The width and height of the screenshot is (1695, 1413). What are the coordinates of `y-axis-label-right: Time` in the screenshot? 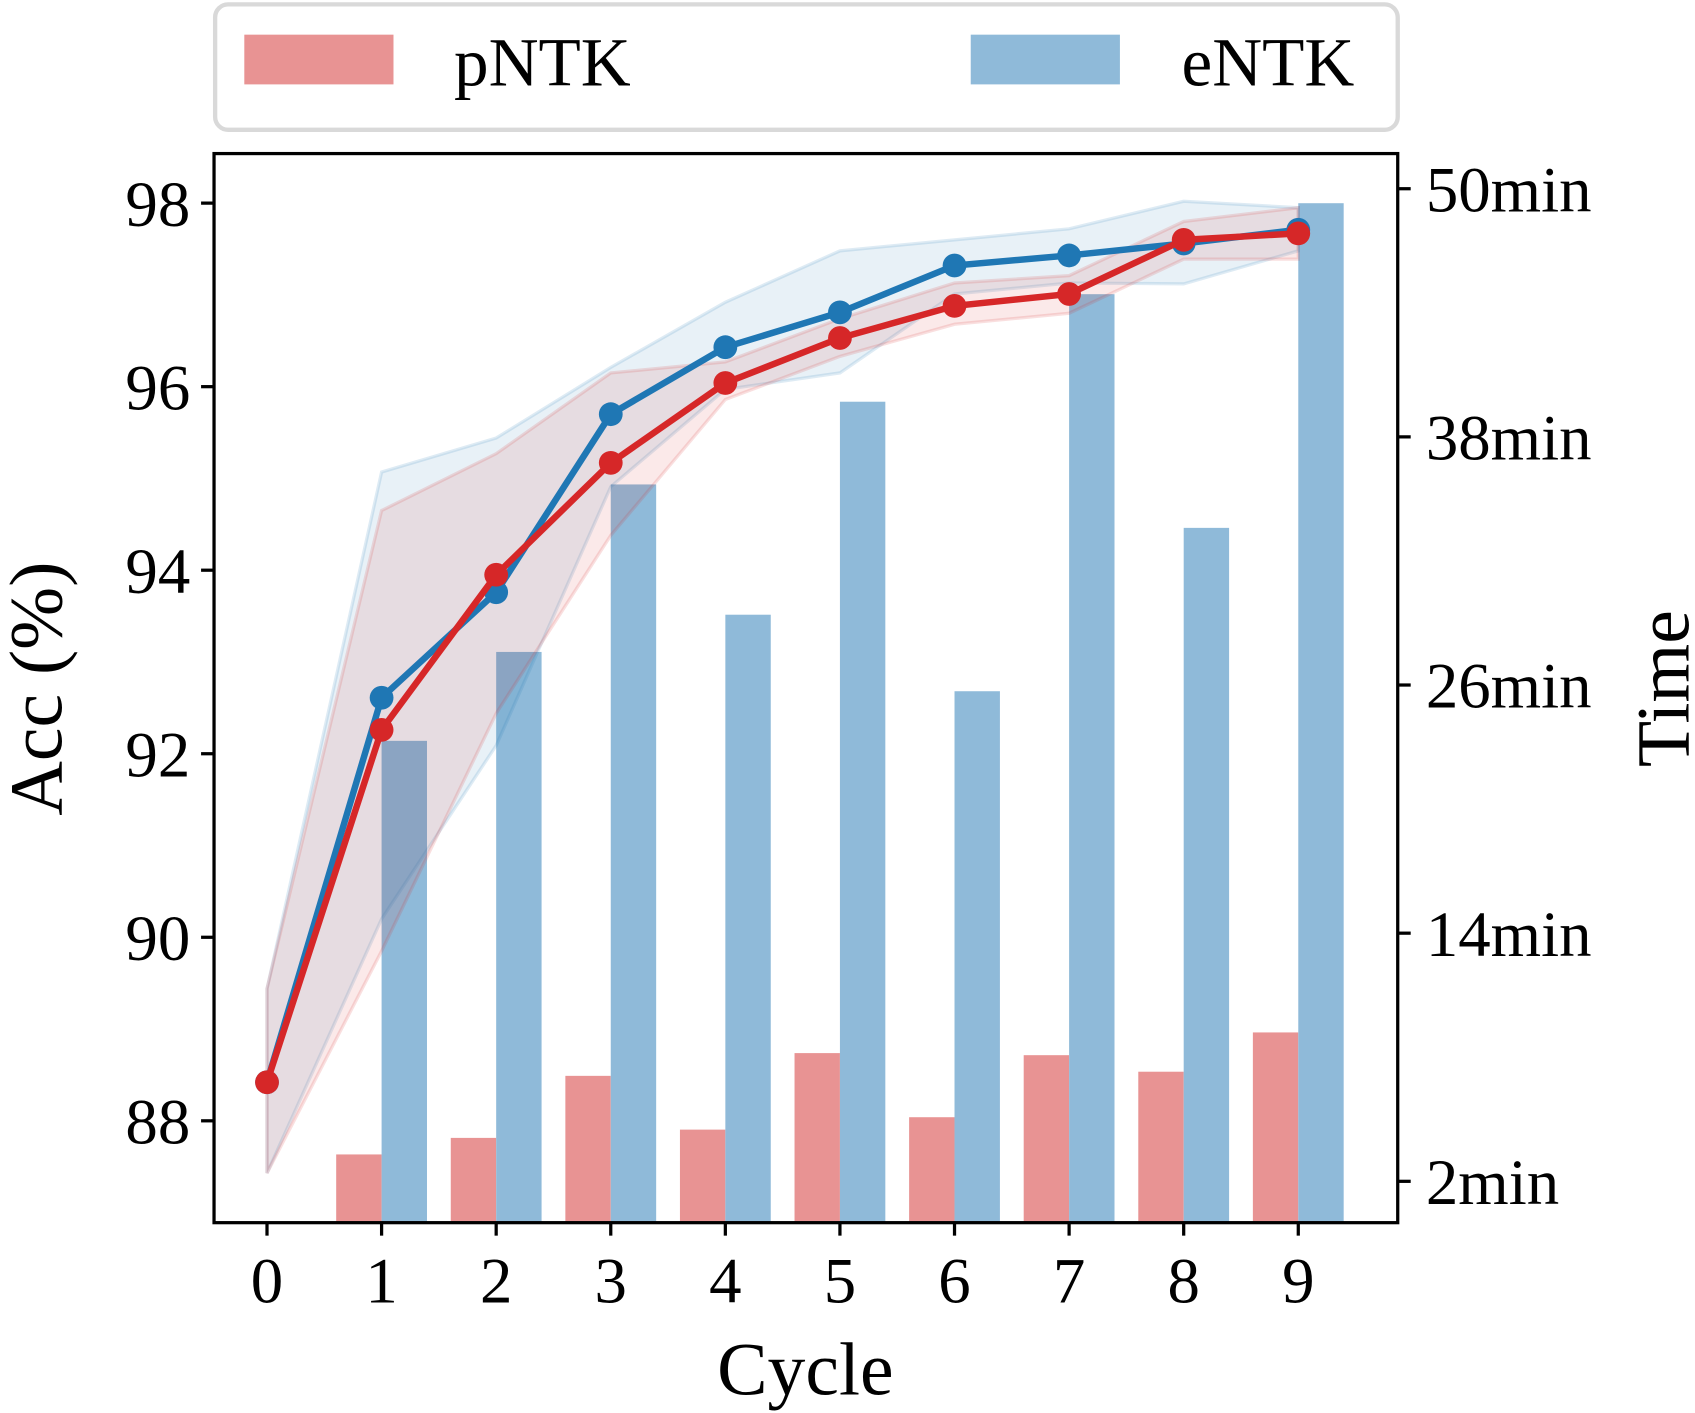 It's located at (1659, 688).